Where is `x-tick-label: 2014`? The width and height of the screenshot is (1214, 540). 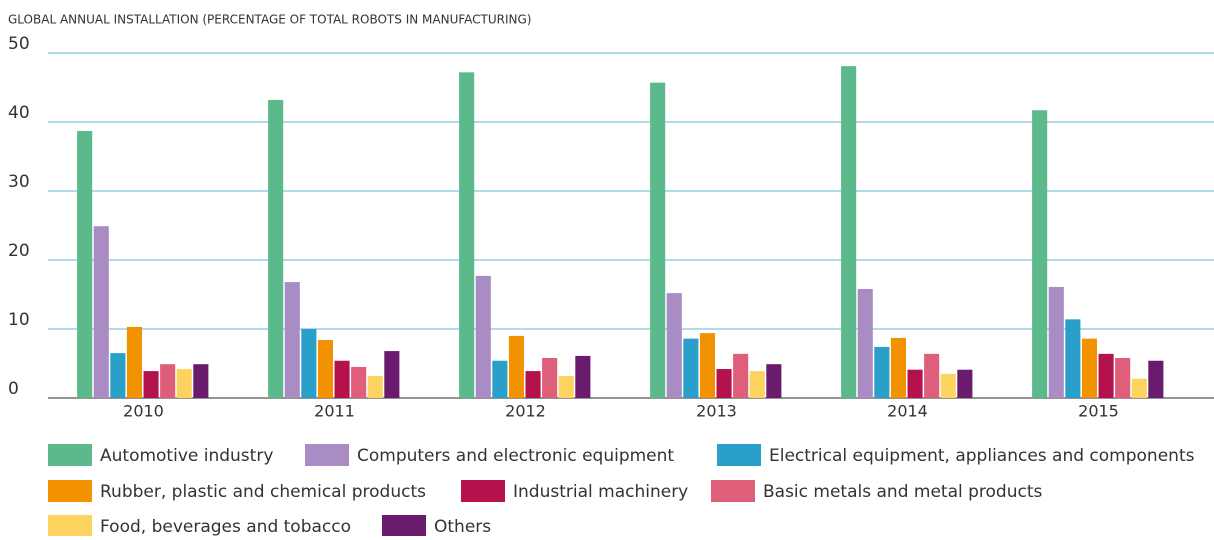
x-tick-label: 2014 is located at coordinates (907, 411).